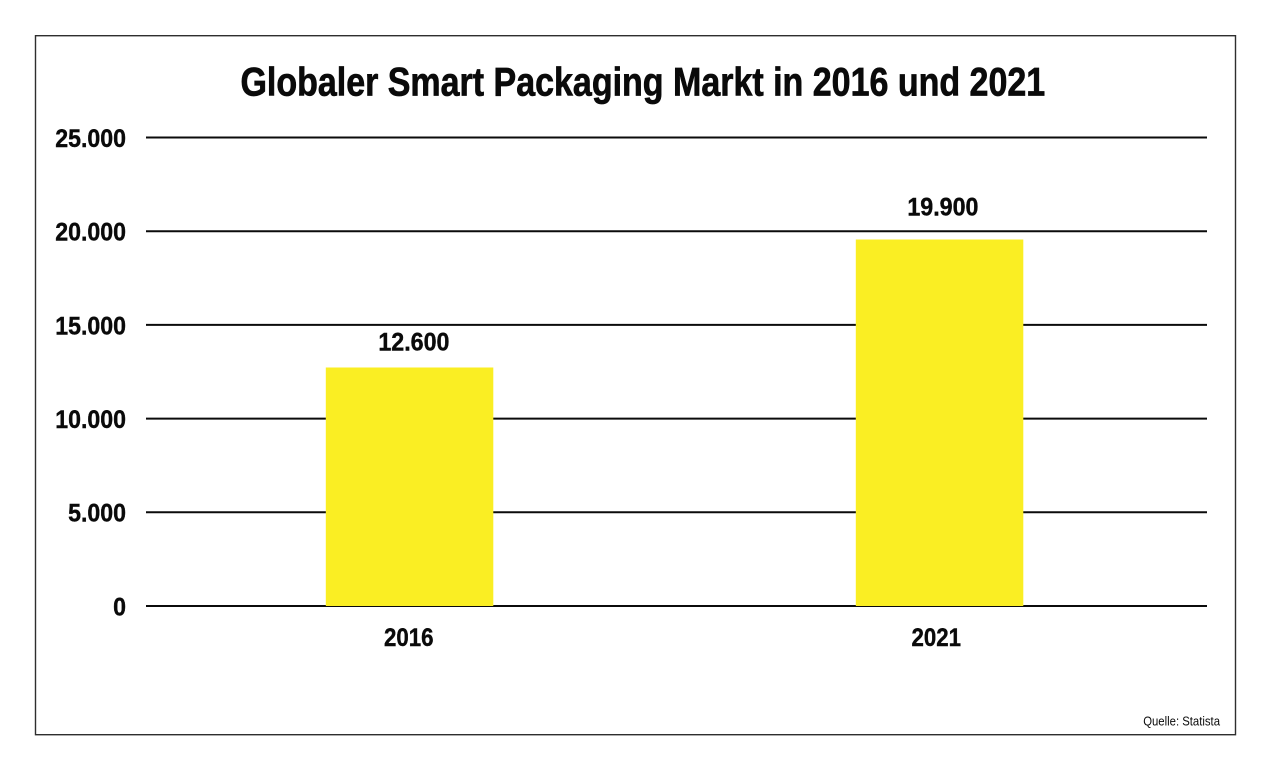 Image resolution: width=1280 pixels, height=775 pixels. What do you see at coordinates (1181, 721) in the screenshot?
I see `svg-text: Quelle: Statista` at bounding box center [1181, 721].